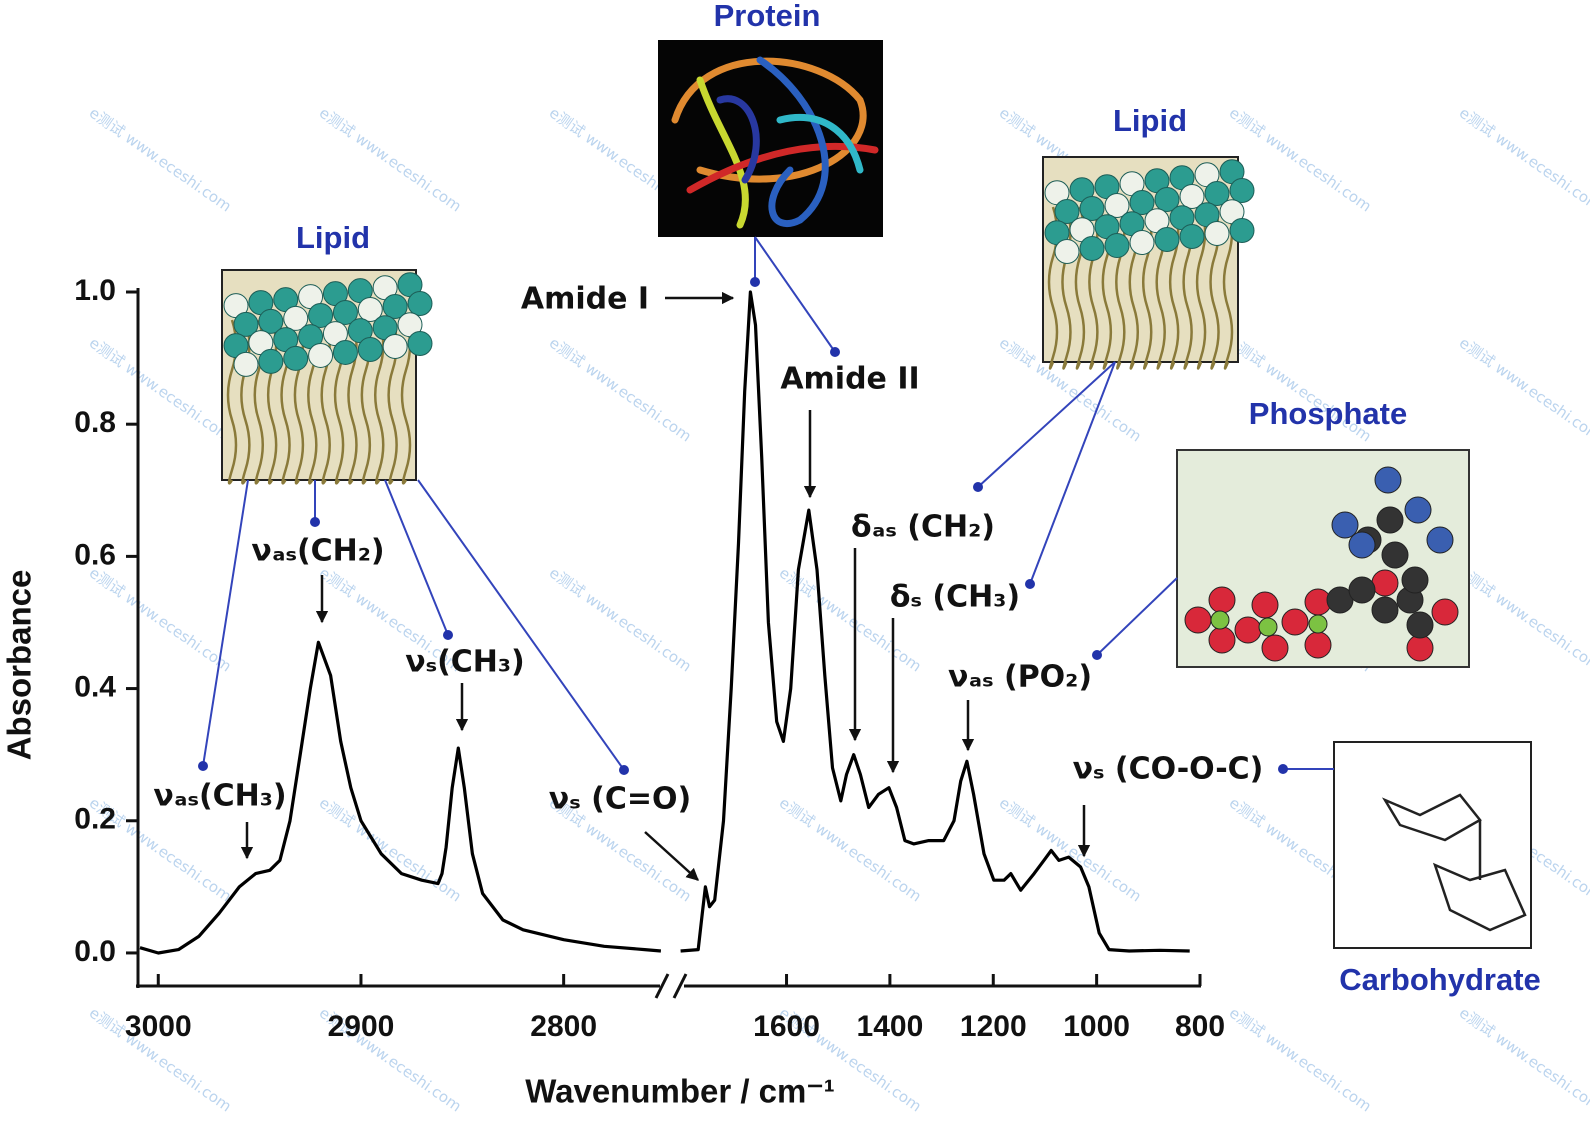 The width and height of the screenshot is (1590, 1126). What do you see at coordinates (923, 527) in the screenshot?
I see `annotation: δₐₛ (CH₂)` at bounding box center [923, 527].